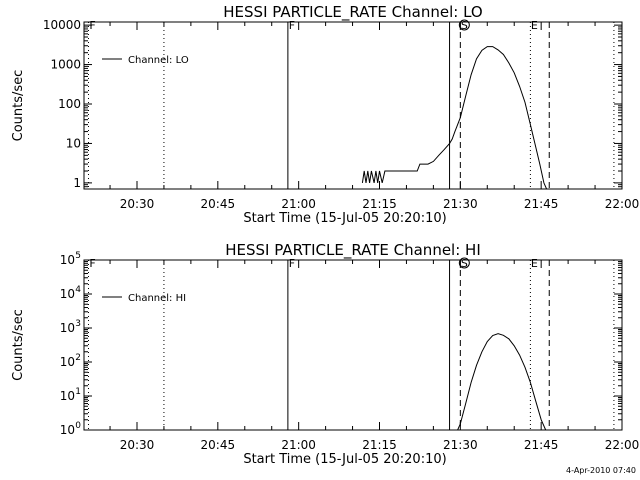  I want to click on y-tick-exponent: 5, so click(78, 256).